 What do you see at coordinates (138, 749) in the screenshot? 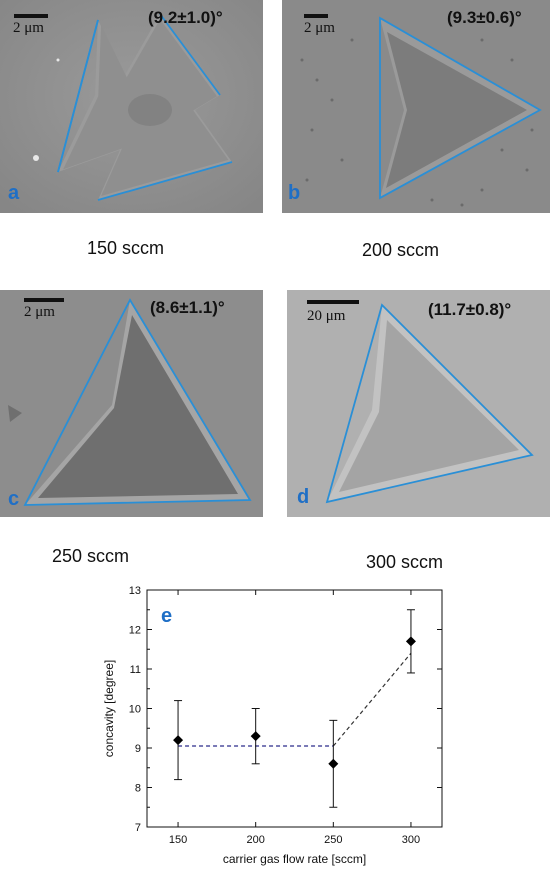
I see `y-tick-label: 9` at bounding box center [138, 749].